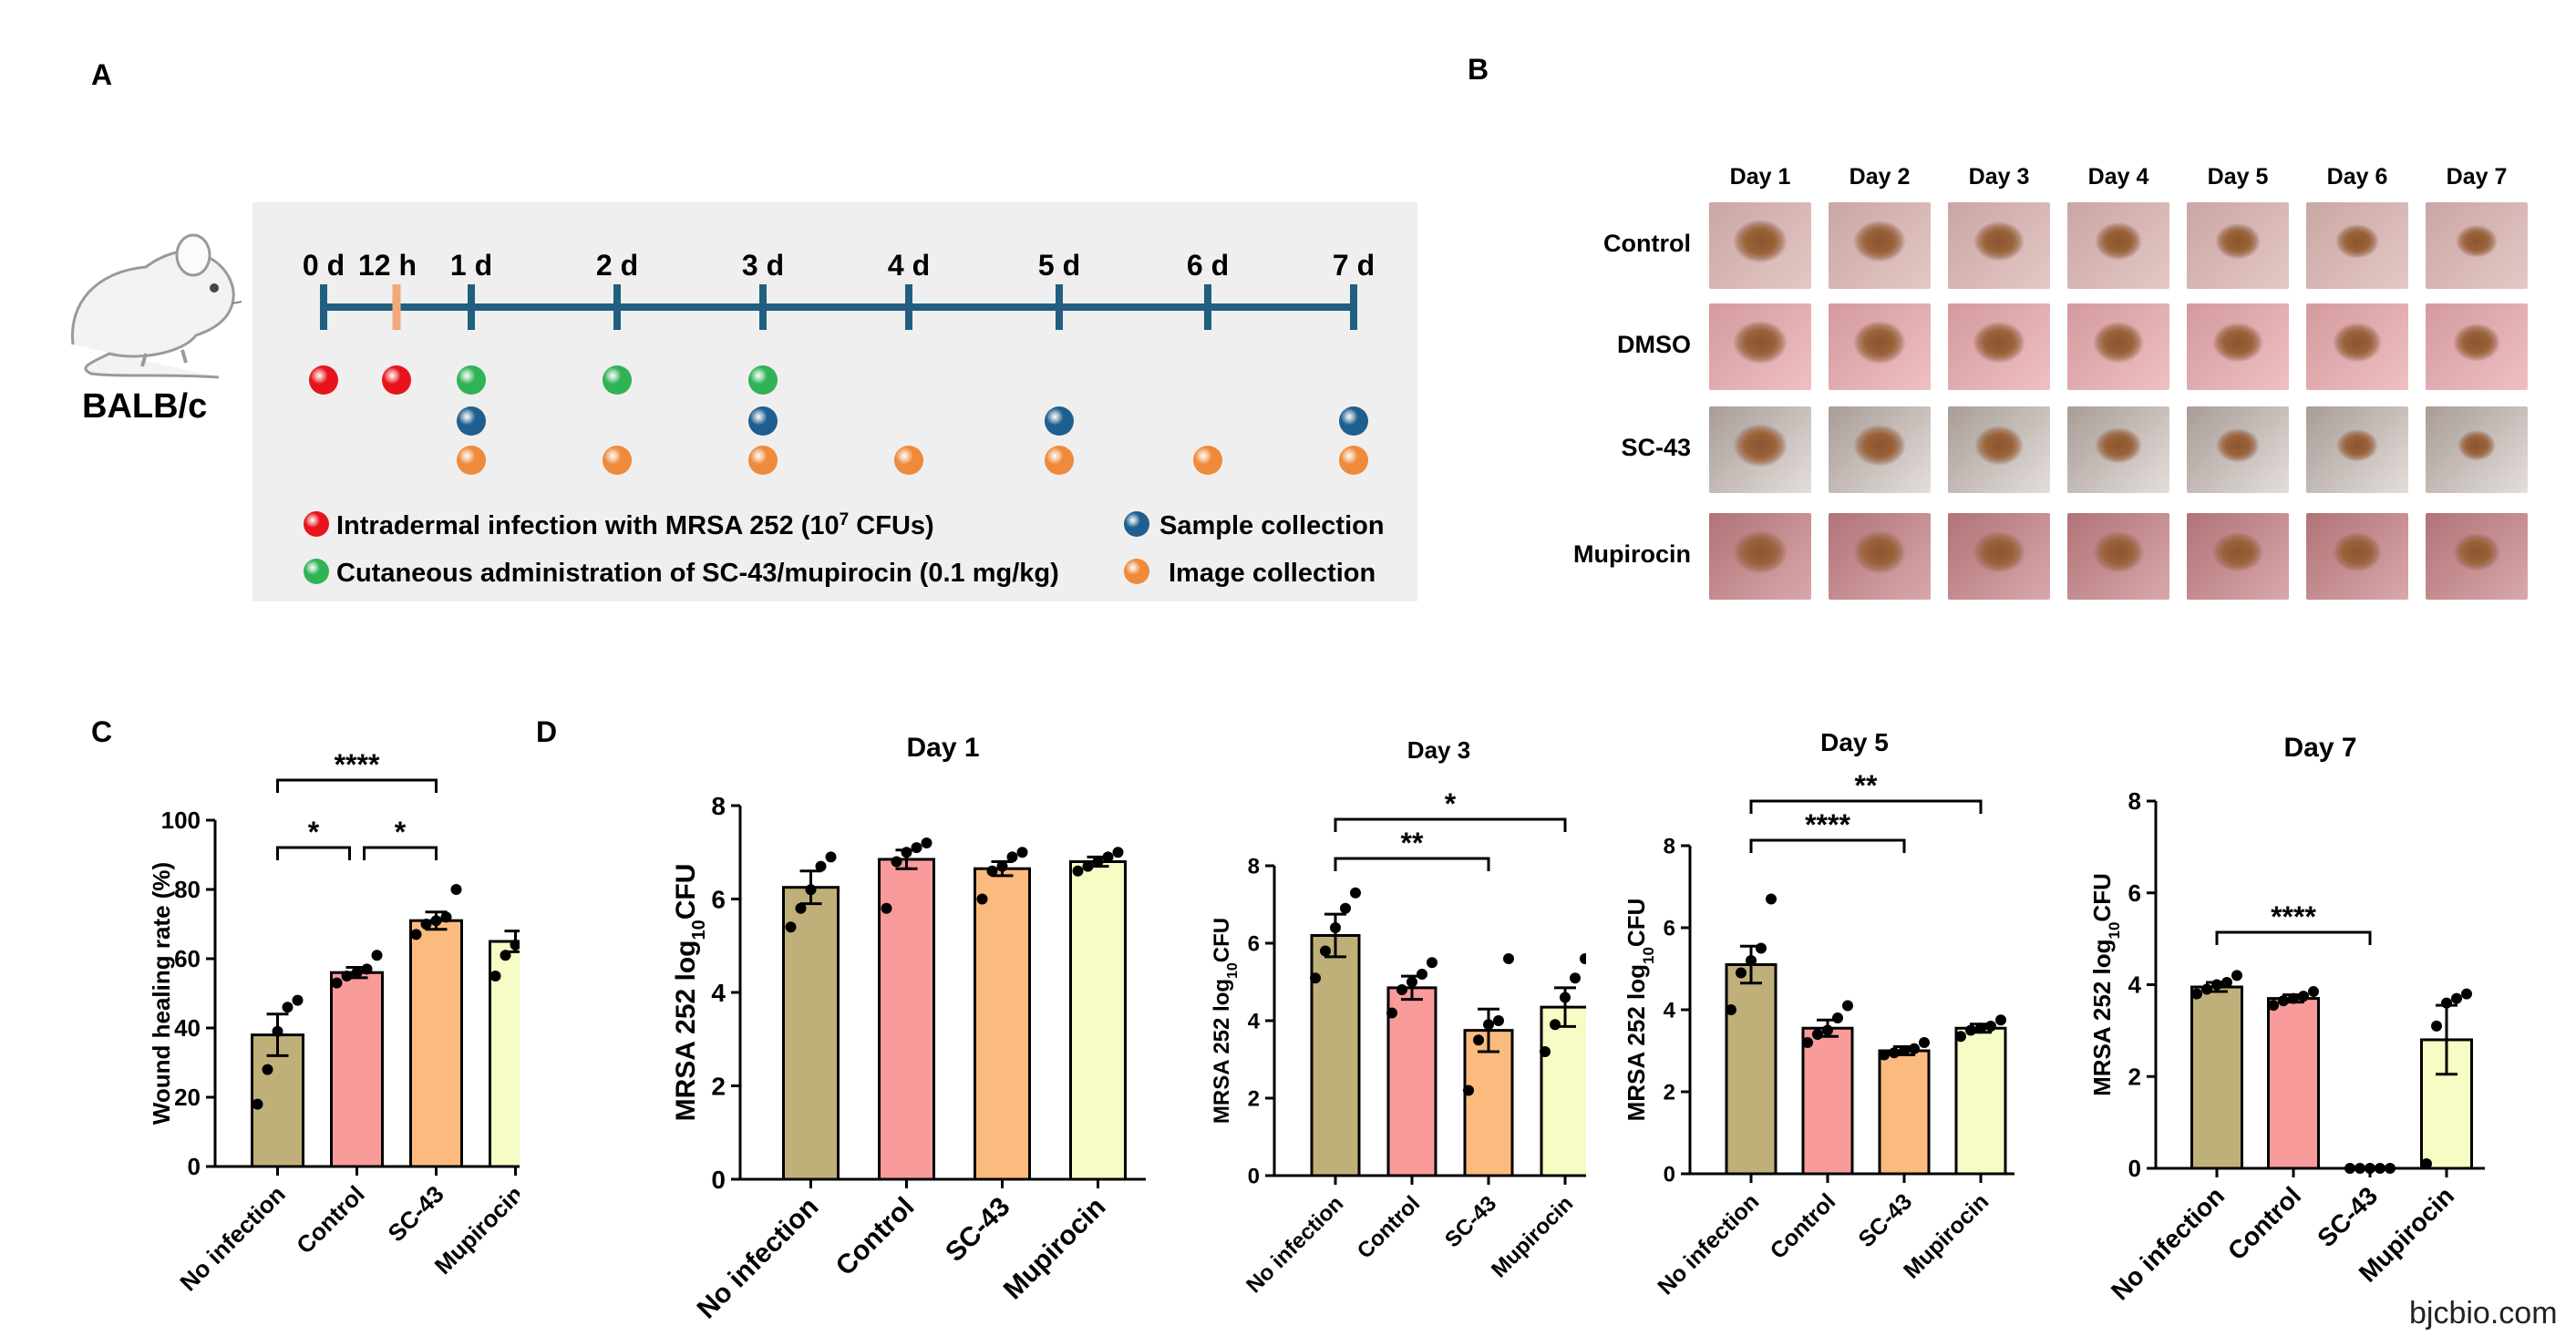  What do you see at coordinates (324, 265) in the screenshot?
I see `timepoint-label: 0 d` at bounding box center [324, 265].